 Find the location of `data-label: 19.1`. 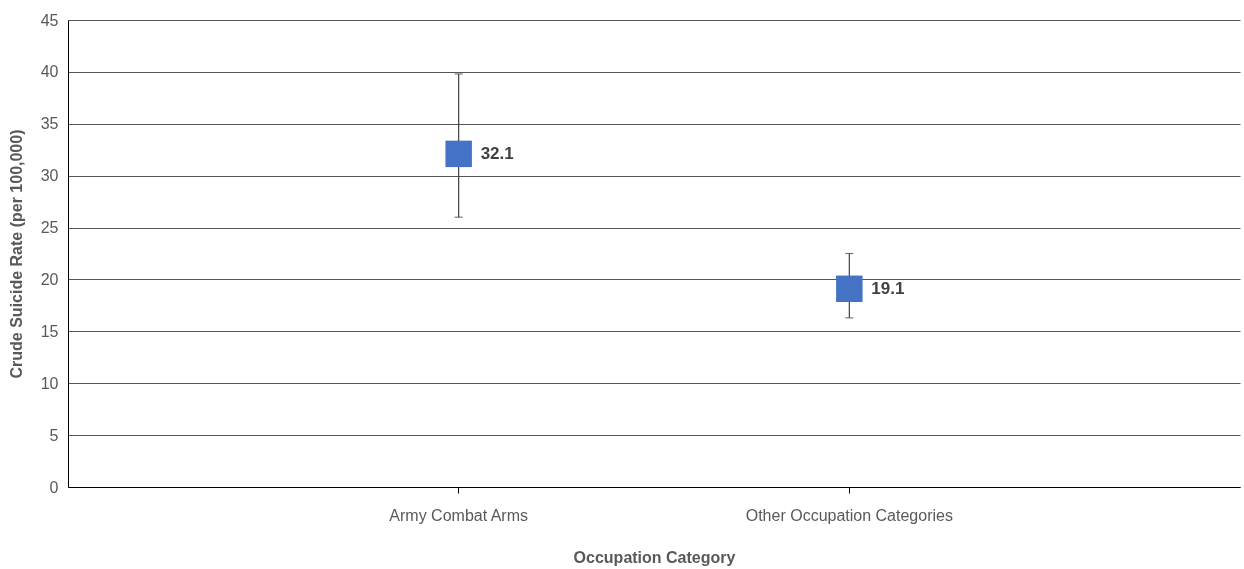

data-label: 19.1 is located at coordinates (888, 288).